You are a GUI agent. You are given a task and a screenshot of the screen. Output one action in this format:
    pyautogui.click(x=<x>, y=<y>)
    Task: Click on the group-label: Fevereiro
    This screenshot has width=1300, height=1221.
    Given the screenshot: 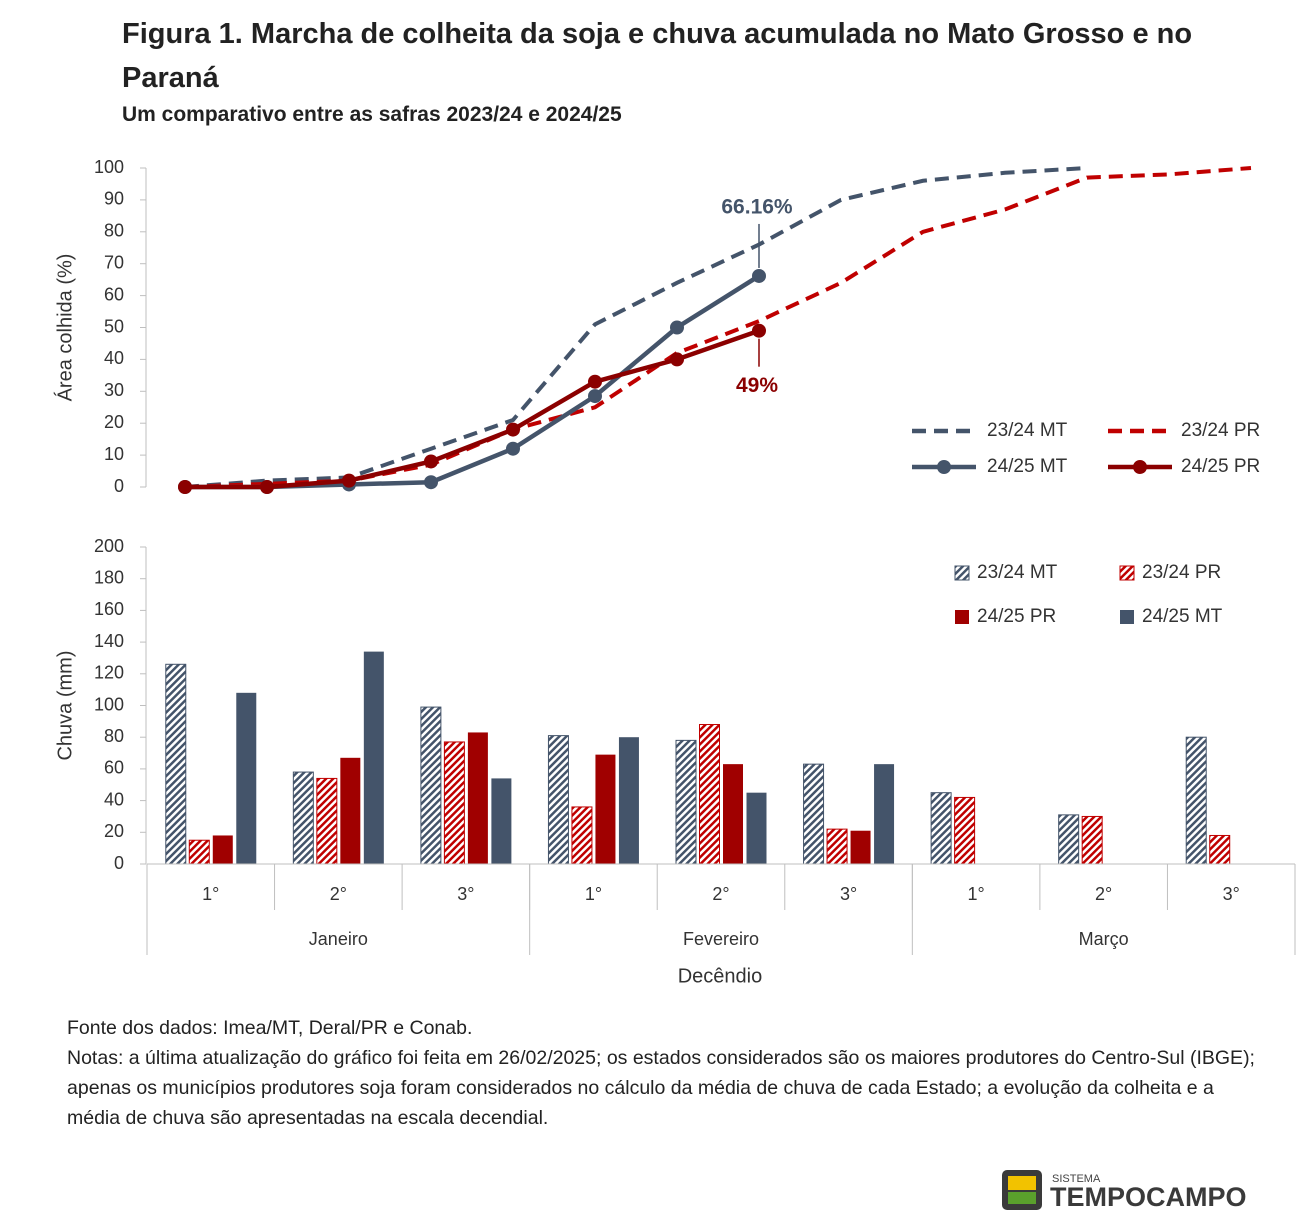 What is the action you would take?
    pyautogui.click(x=721, y=939)
    